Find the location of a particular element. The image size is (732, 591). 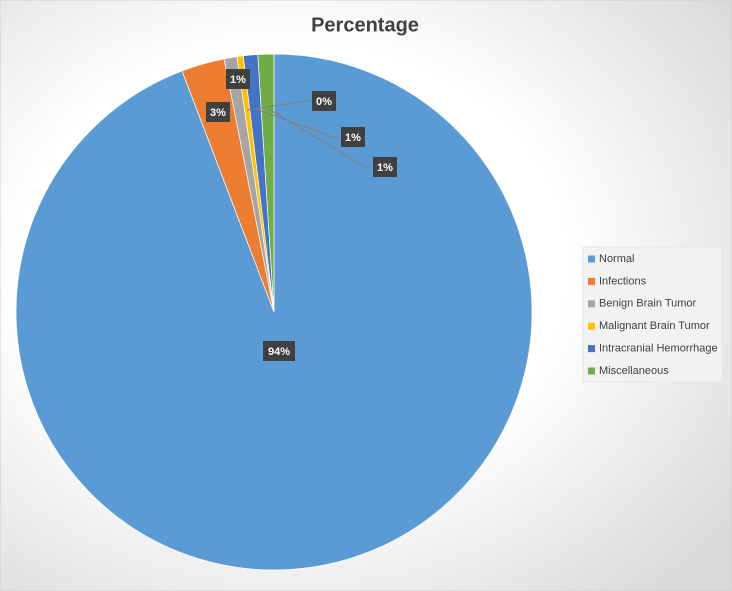

chart-title: Percentage is located at coordinates (365, 25).